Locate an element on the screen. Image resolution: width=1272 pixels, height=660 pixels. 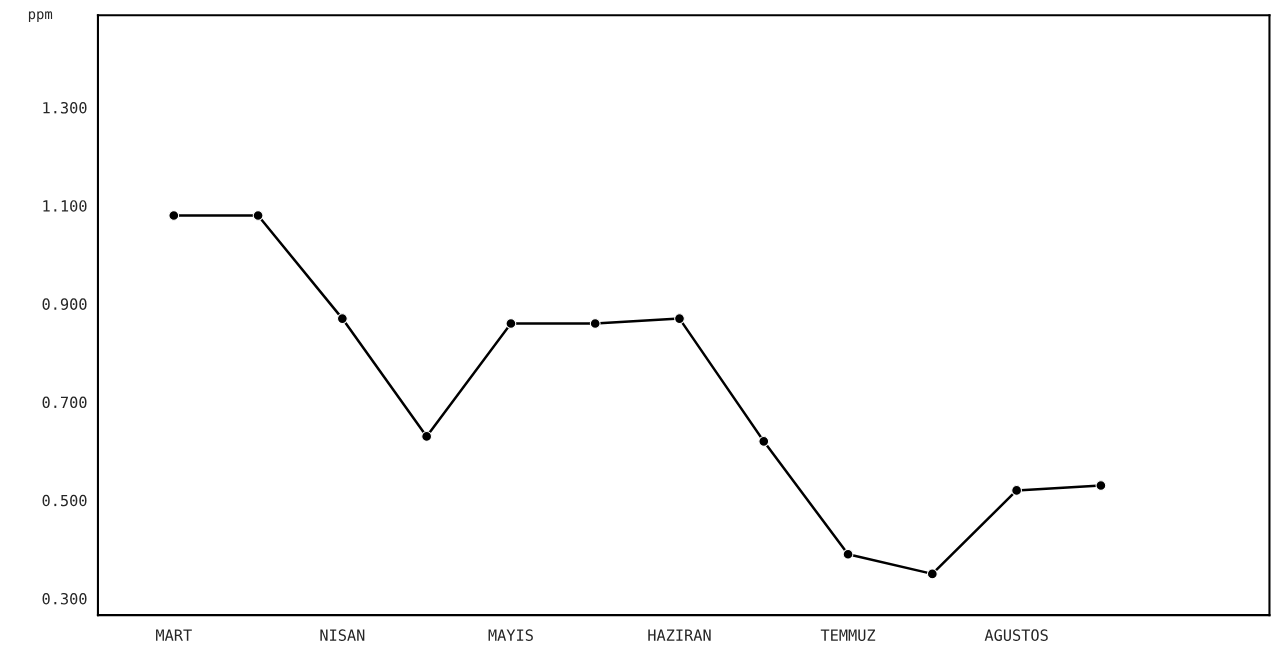
y-tick-label: 1.300 is located at coordinates (65, 107).